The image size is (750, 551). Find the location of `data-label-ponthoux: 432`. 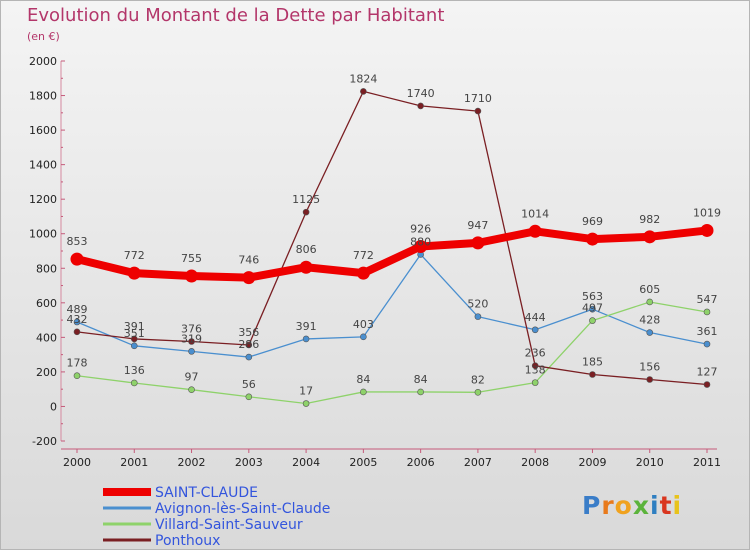

data-label-ponthoux: 432 is located at coordinates (77, 319).